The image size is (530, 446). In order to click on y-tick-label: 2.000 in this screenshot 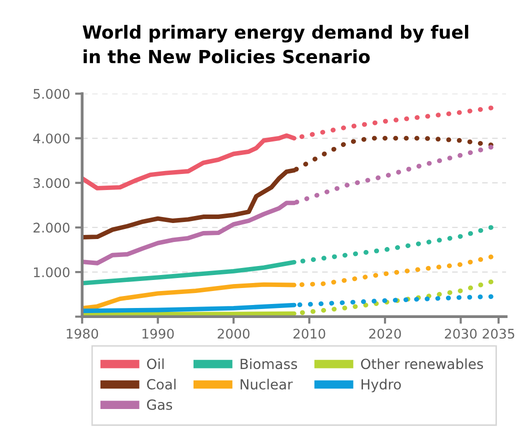, I will do `click(52, 227)`.